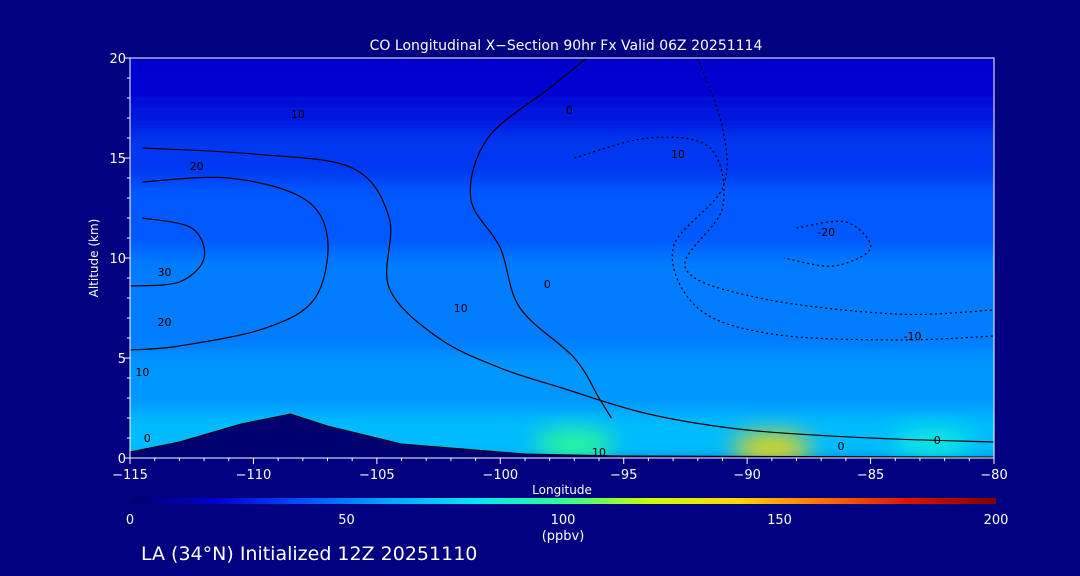  I want to click on contour-label-3: 20, so click(165, 322).